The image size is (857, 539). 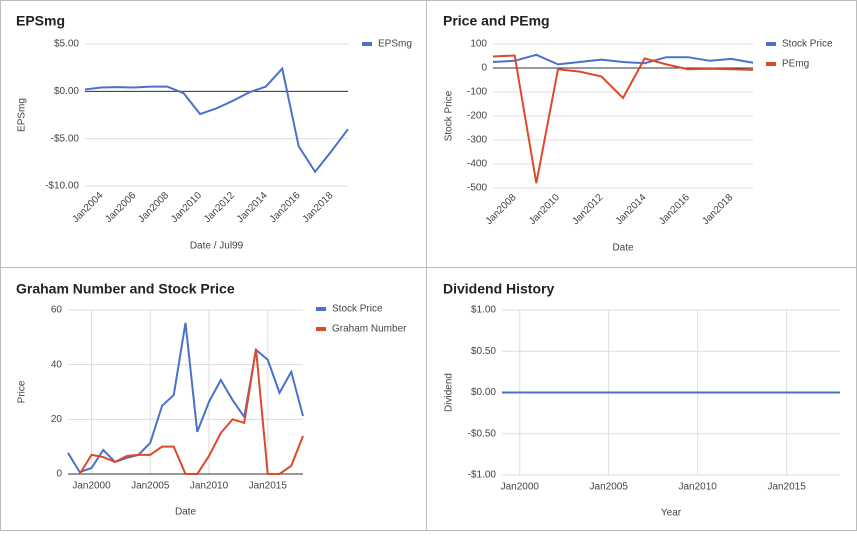 I want to click on y-axis-title: Dividend, so click(x=449, y=392).